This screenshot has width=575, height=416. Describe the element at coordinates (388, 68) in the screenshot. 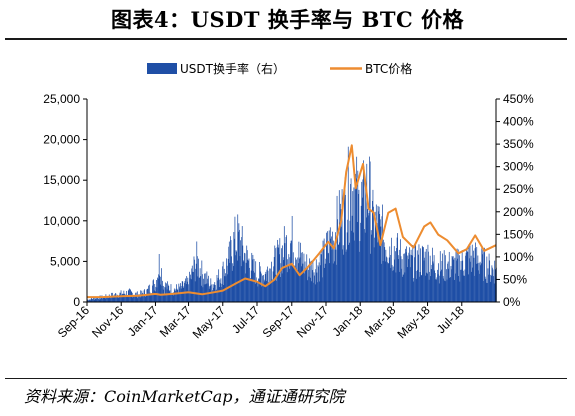

I see `legend-line-label: BTC价格` at that location.